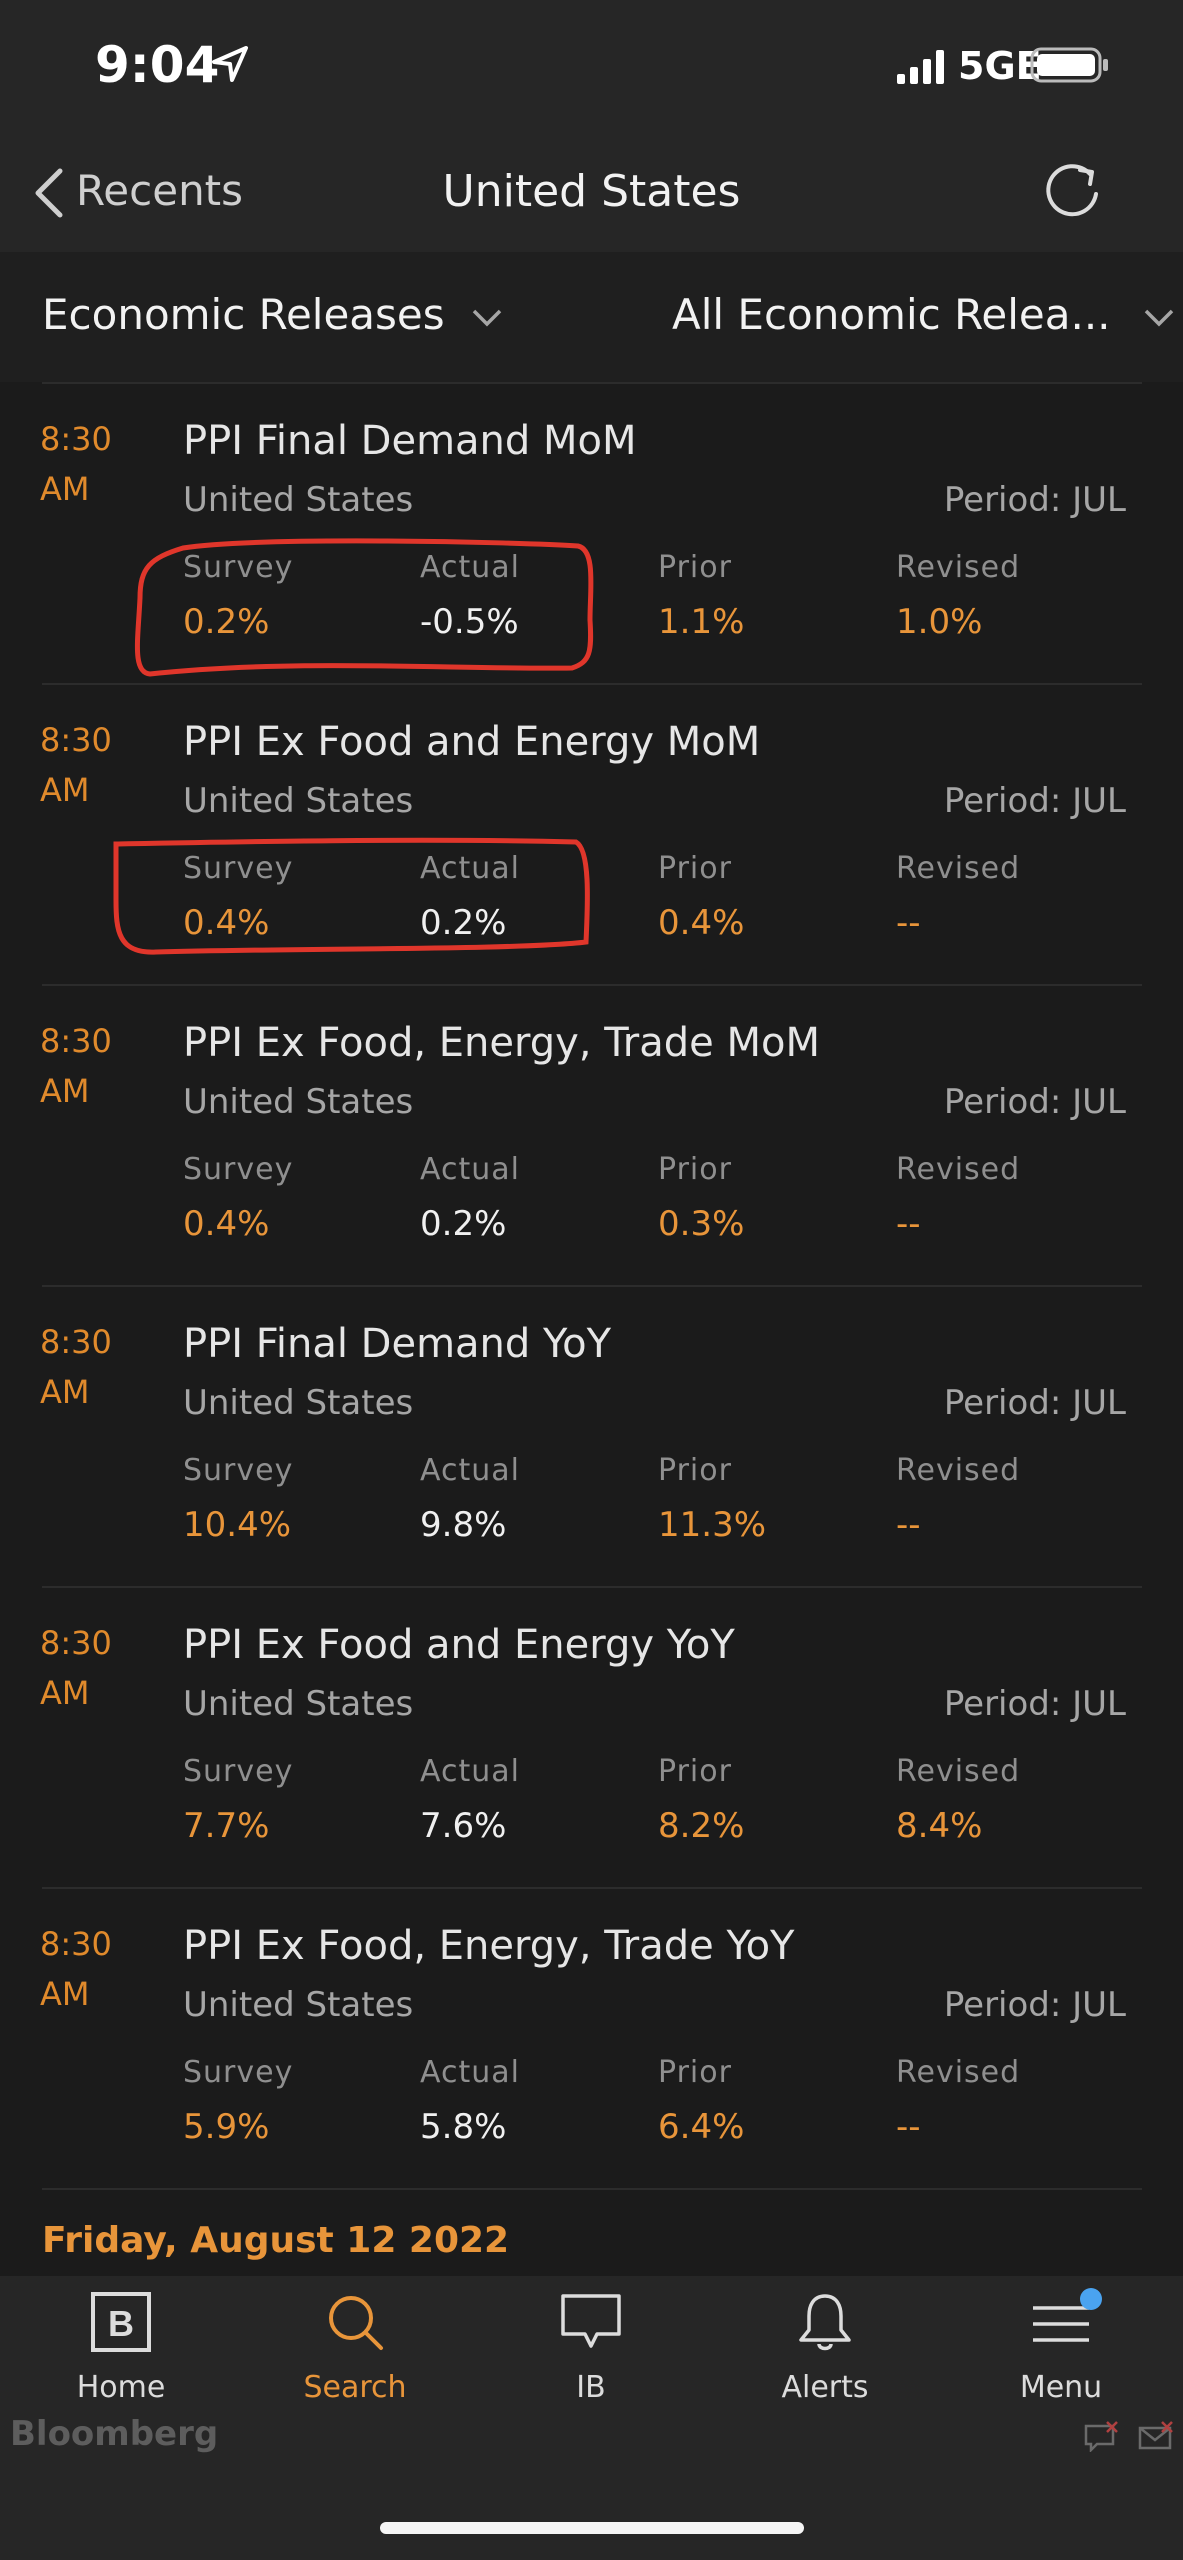 This screenshot has height=2560, width=1183. I want to click on notification-badge, so click(1091, 2299).